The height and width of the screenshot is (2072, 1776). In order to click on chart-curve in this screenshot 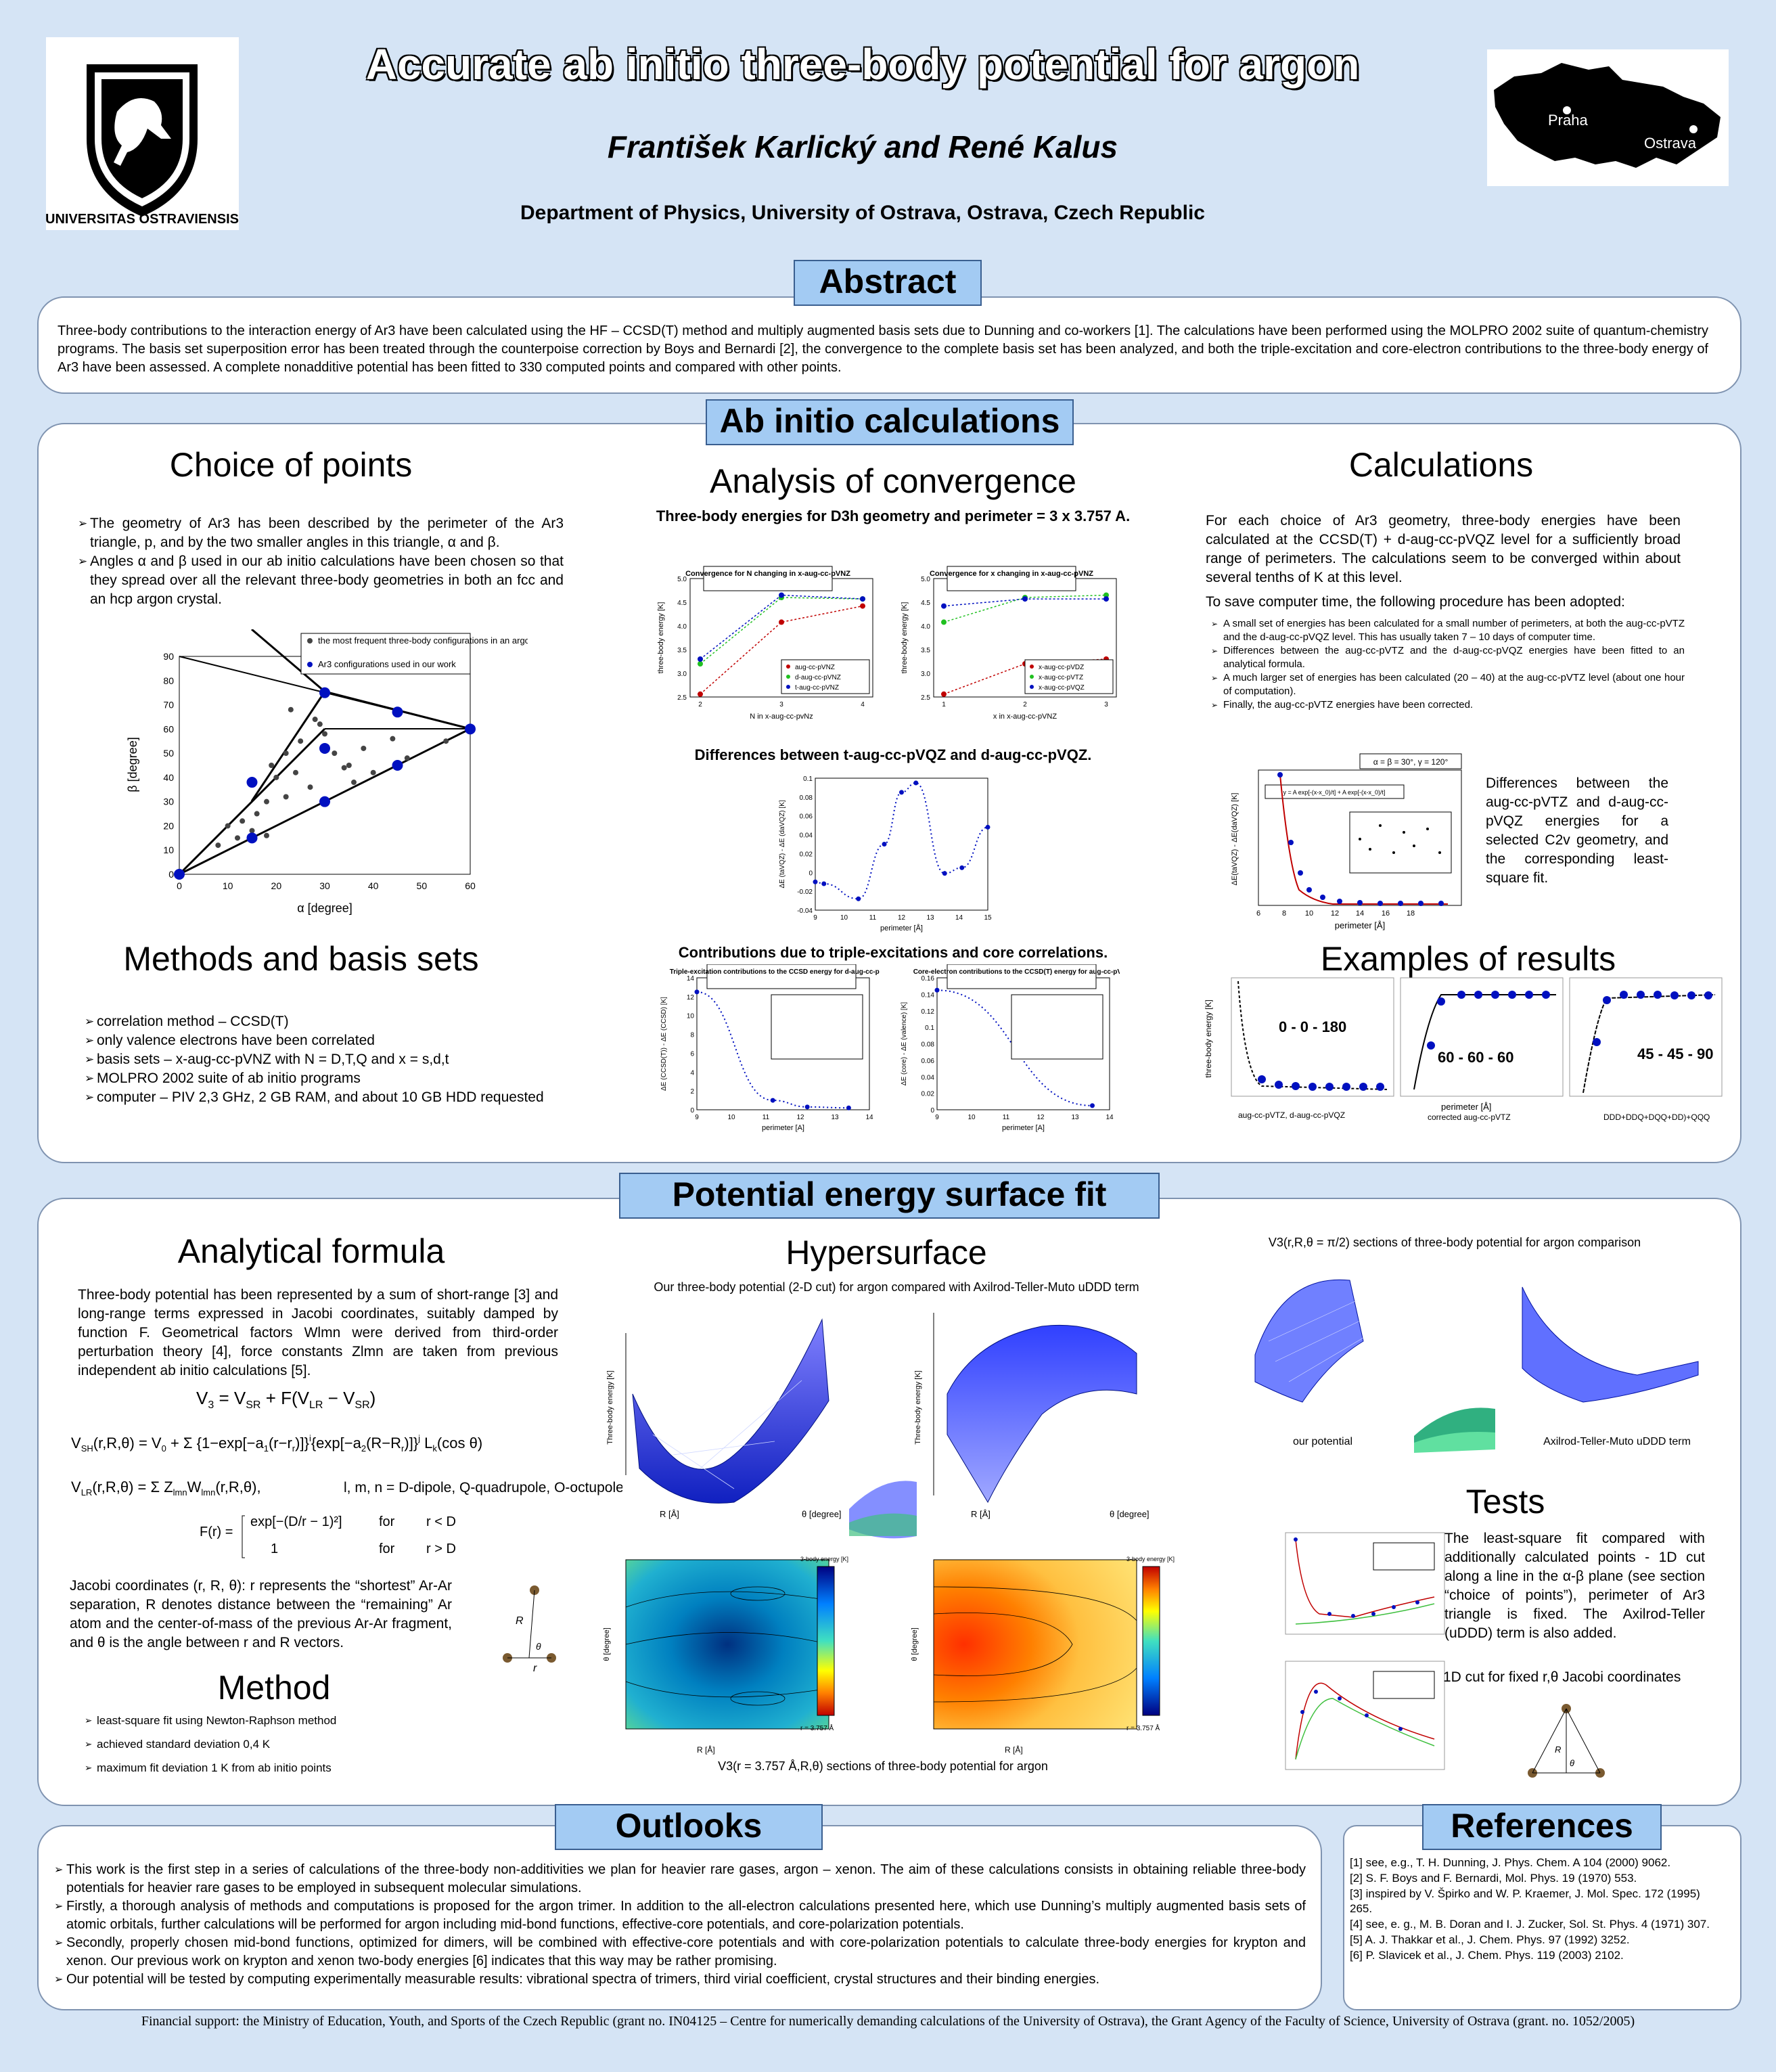, I will do `click(1014, 1047)`.